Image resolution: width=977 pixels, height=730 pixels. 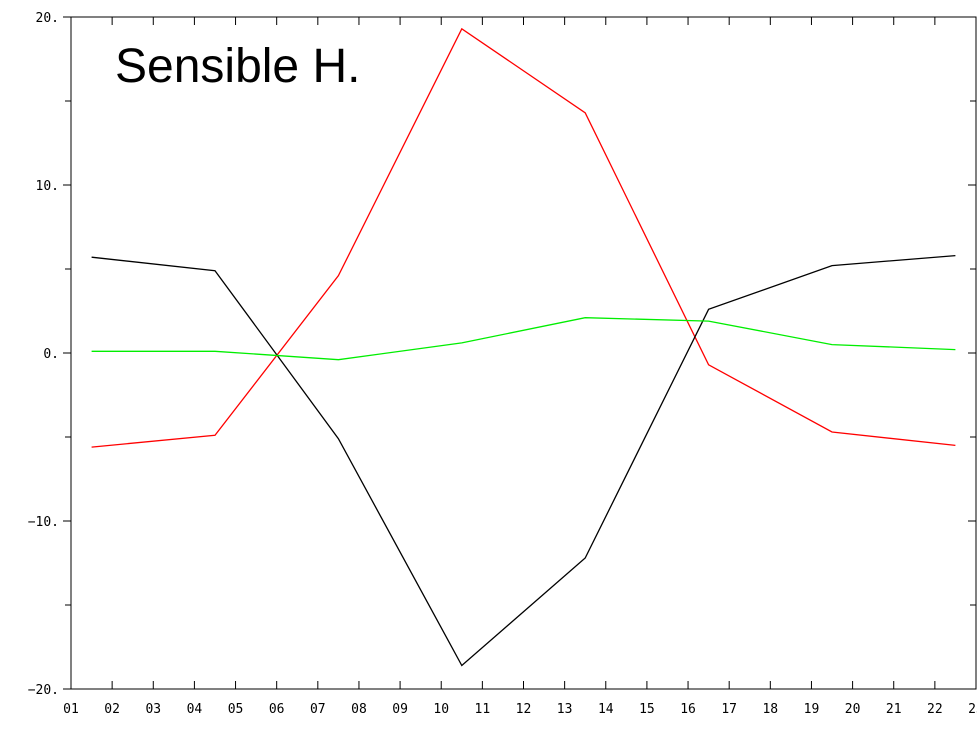 I want to click on chart-title: Sensible H., so click(x=237, y=66).